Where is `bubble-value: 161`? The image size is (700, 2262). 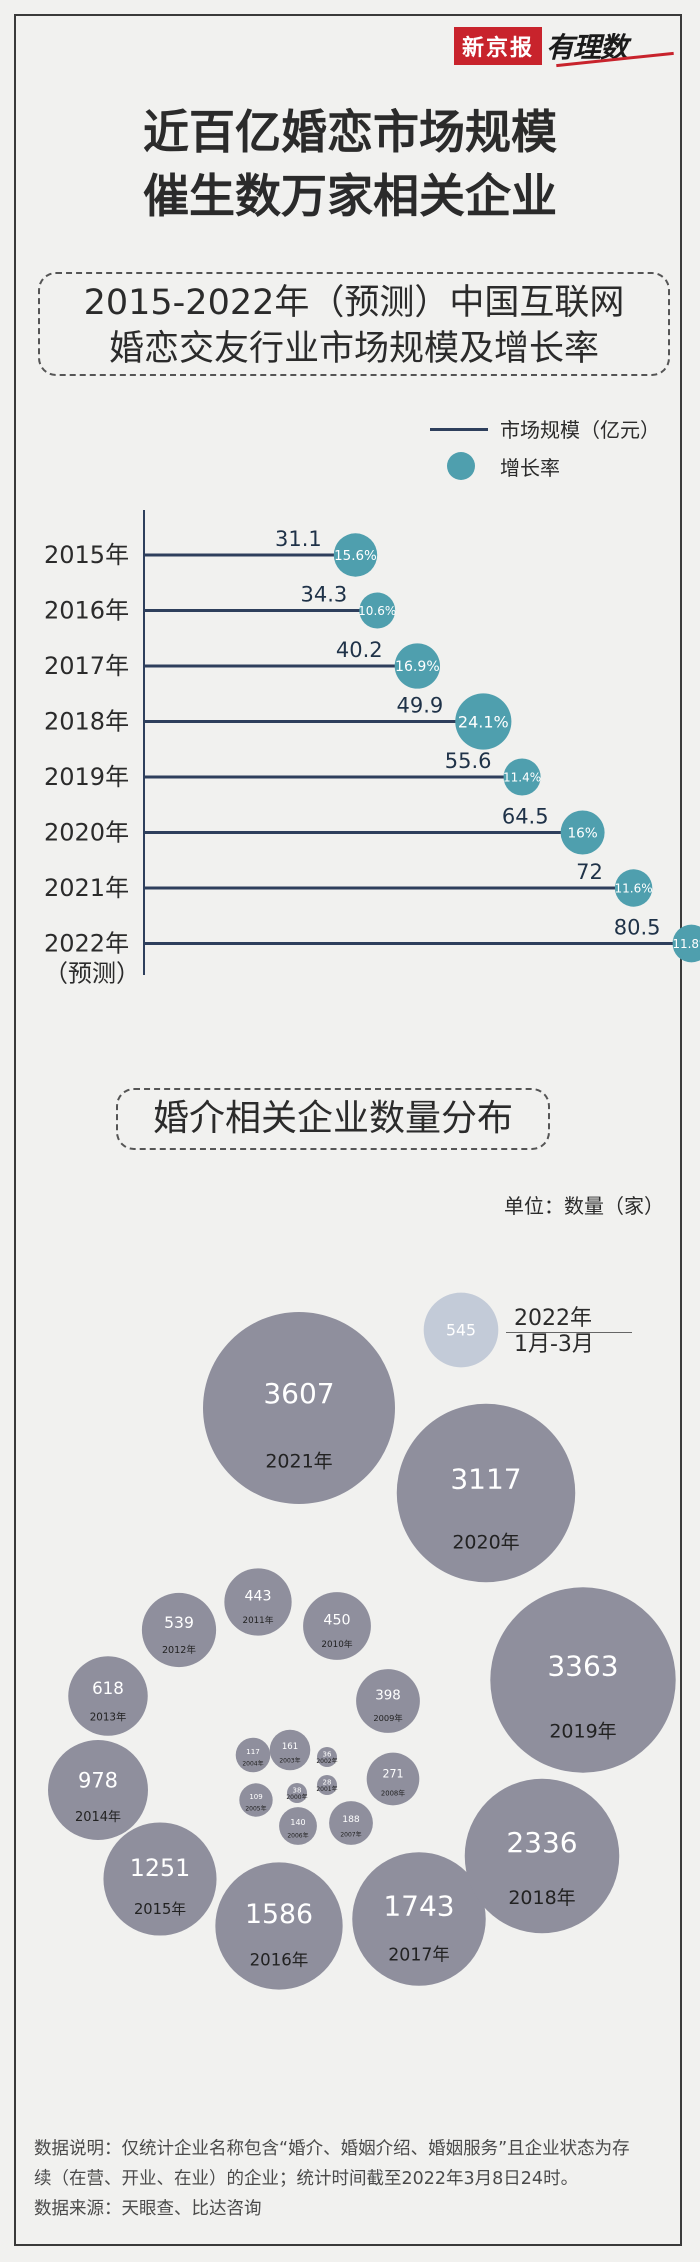
bubble-value: 161 is located at coordinates (290, 1747).